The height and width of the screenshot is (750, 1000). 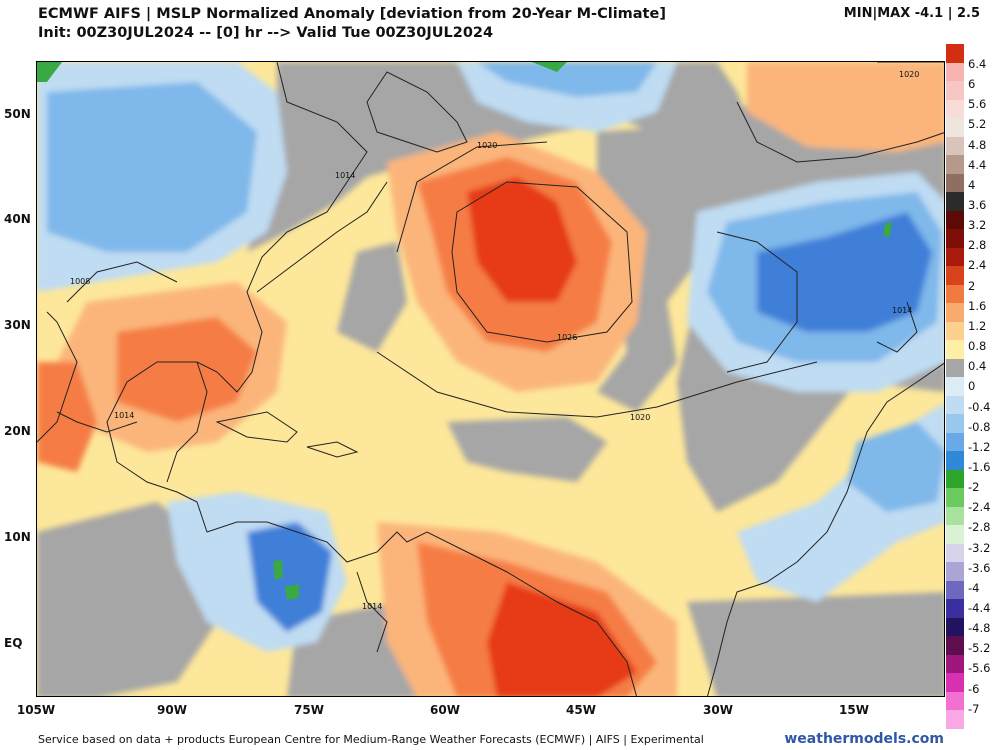 I want to click on strong-negative-africa, so click(x=895, y=467).